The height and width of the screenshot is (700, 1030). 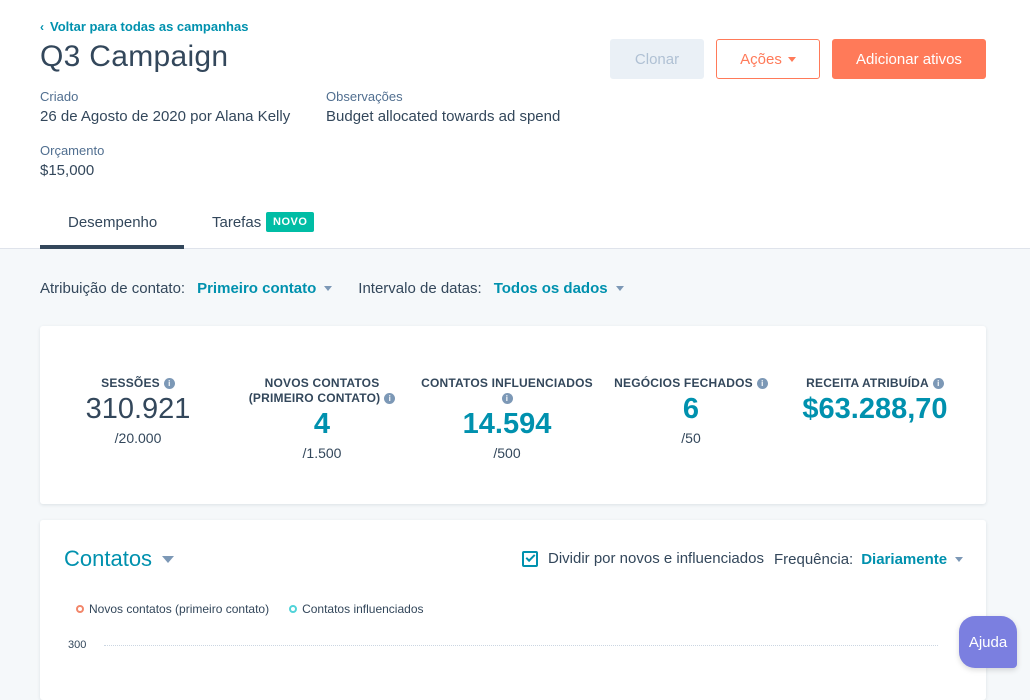 What do you see at coordinates (867, 383) in the screenshot?
I see `metric-label: RECEITA ATRIBUÍDA` at bounding box center [867, 383].